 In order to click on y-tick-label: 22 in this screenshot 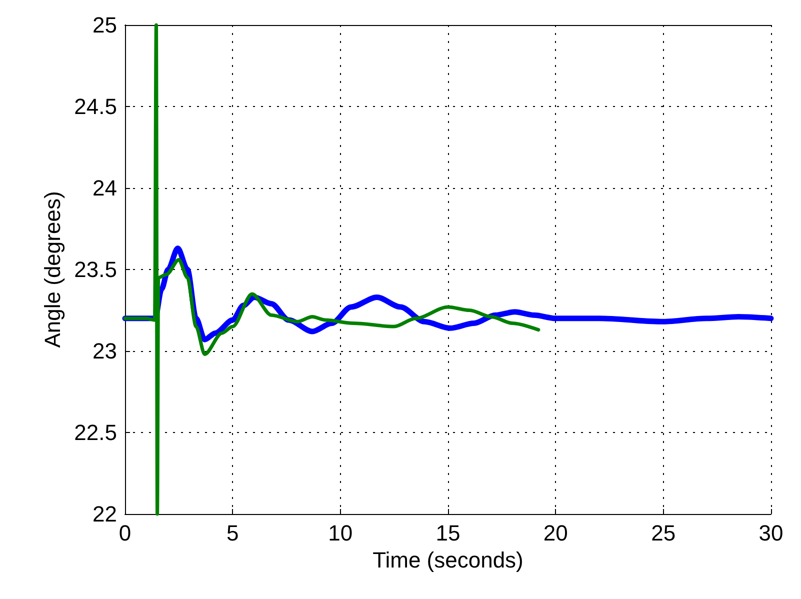, I will do `click(104, 514)`.